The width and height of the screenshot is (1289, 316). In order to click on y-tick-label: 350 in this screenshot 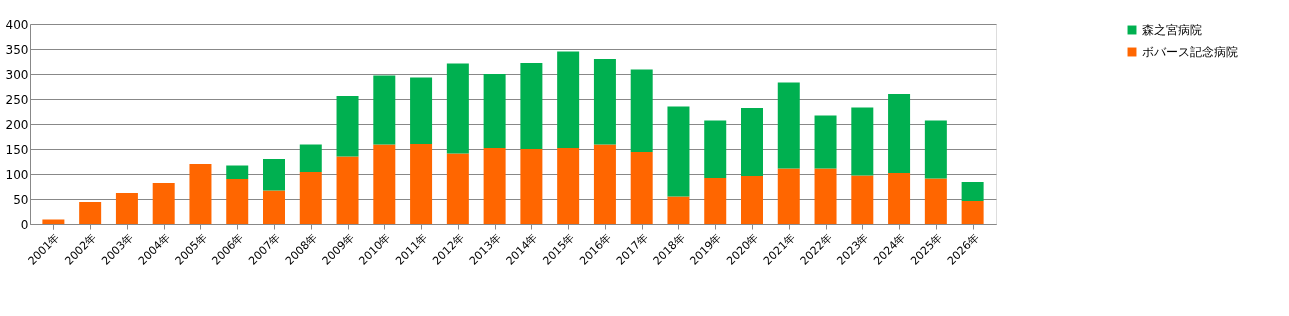, I will do `click(17, 49)`.